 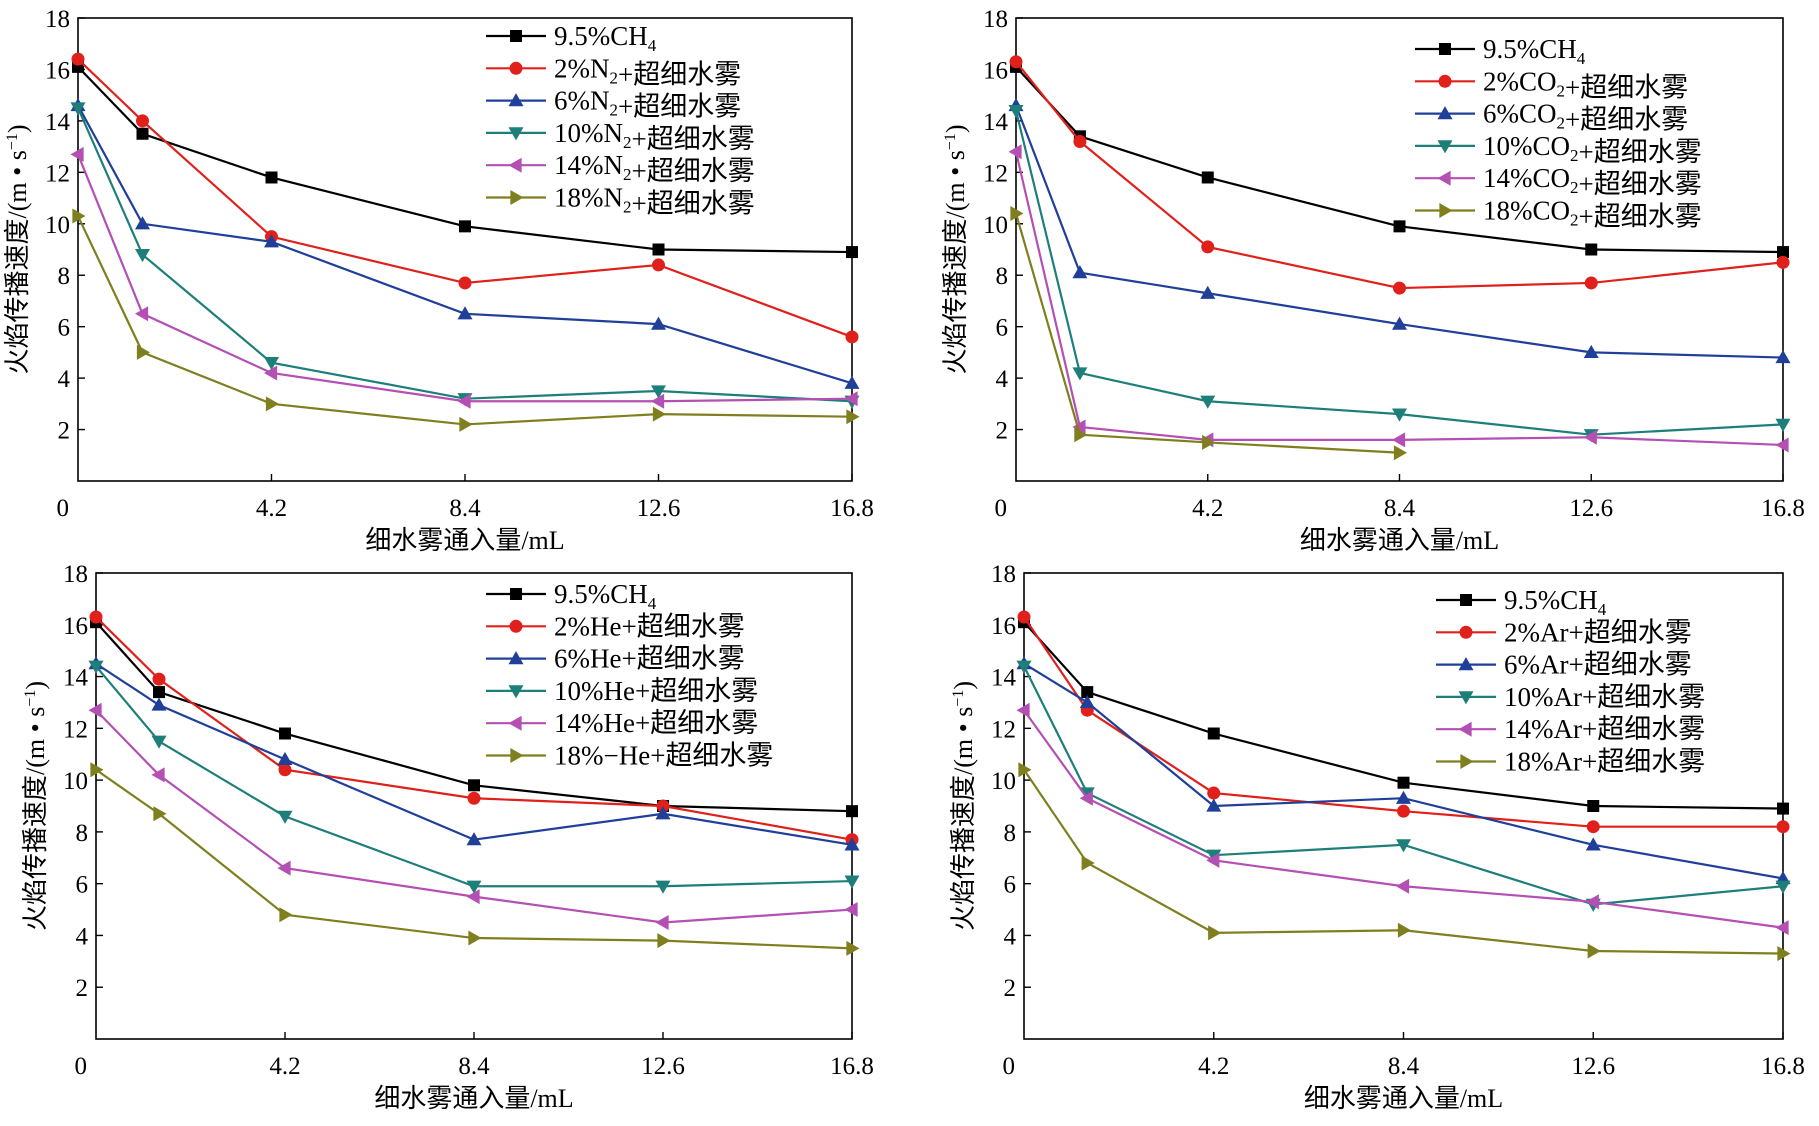 I want to click on legend-entry: 6%He+超细水雾, so click(x=615, y=659).